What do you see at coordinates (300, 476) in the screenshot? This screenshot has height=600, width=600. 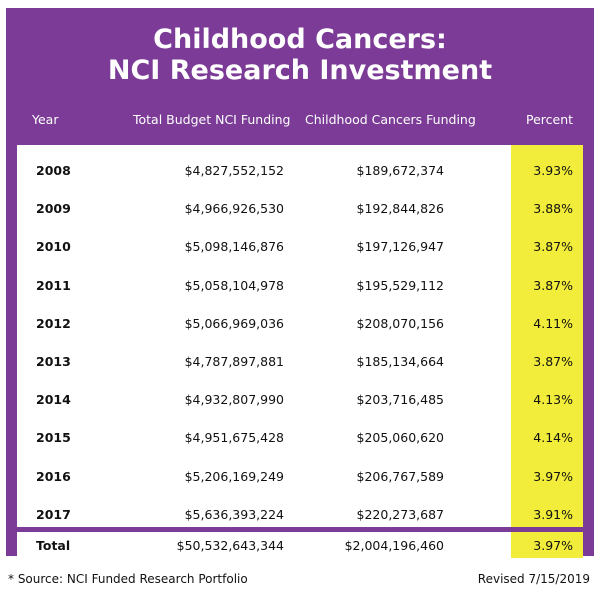 I see `table-row: 2016 $5,206,169,249 $206,767,589 3.97%` at bounding box center [300, 476].